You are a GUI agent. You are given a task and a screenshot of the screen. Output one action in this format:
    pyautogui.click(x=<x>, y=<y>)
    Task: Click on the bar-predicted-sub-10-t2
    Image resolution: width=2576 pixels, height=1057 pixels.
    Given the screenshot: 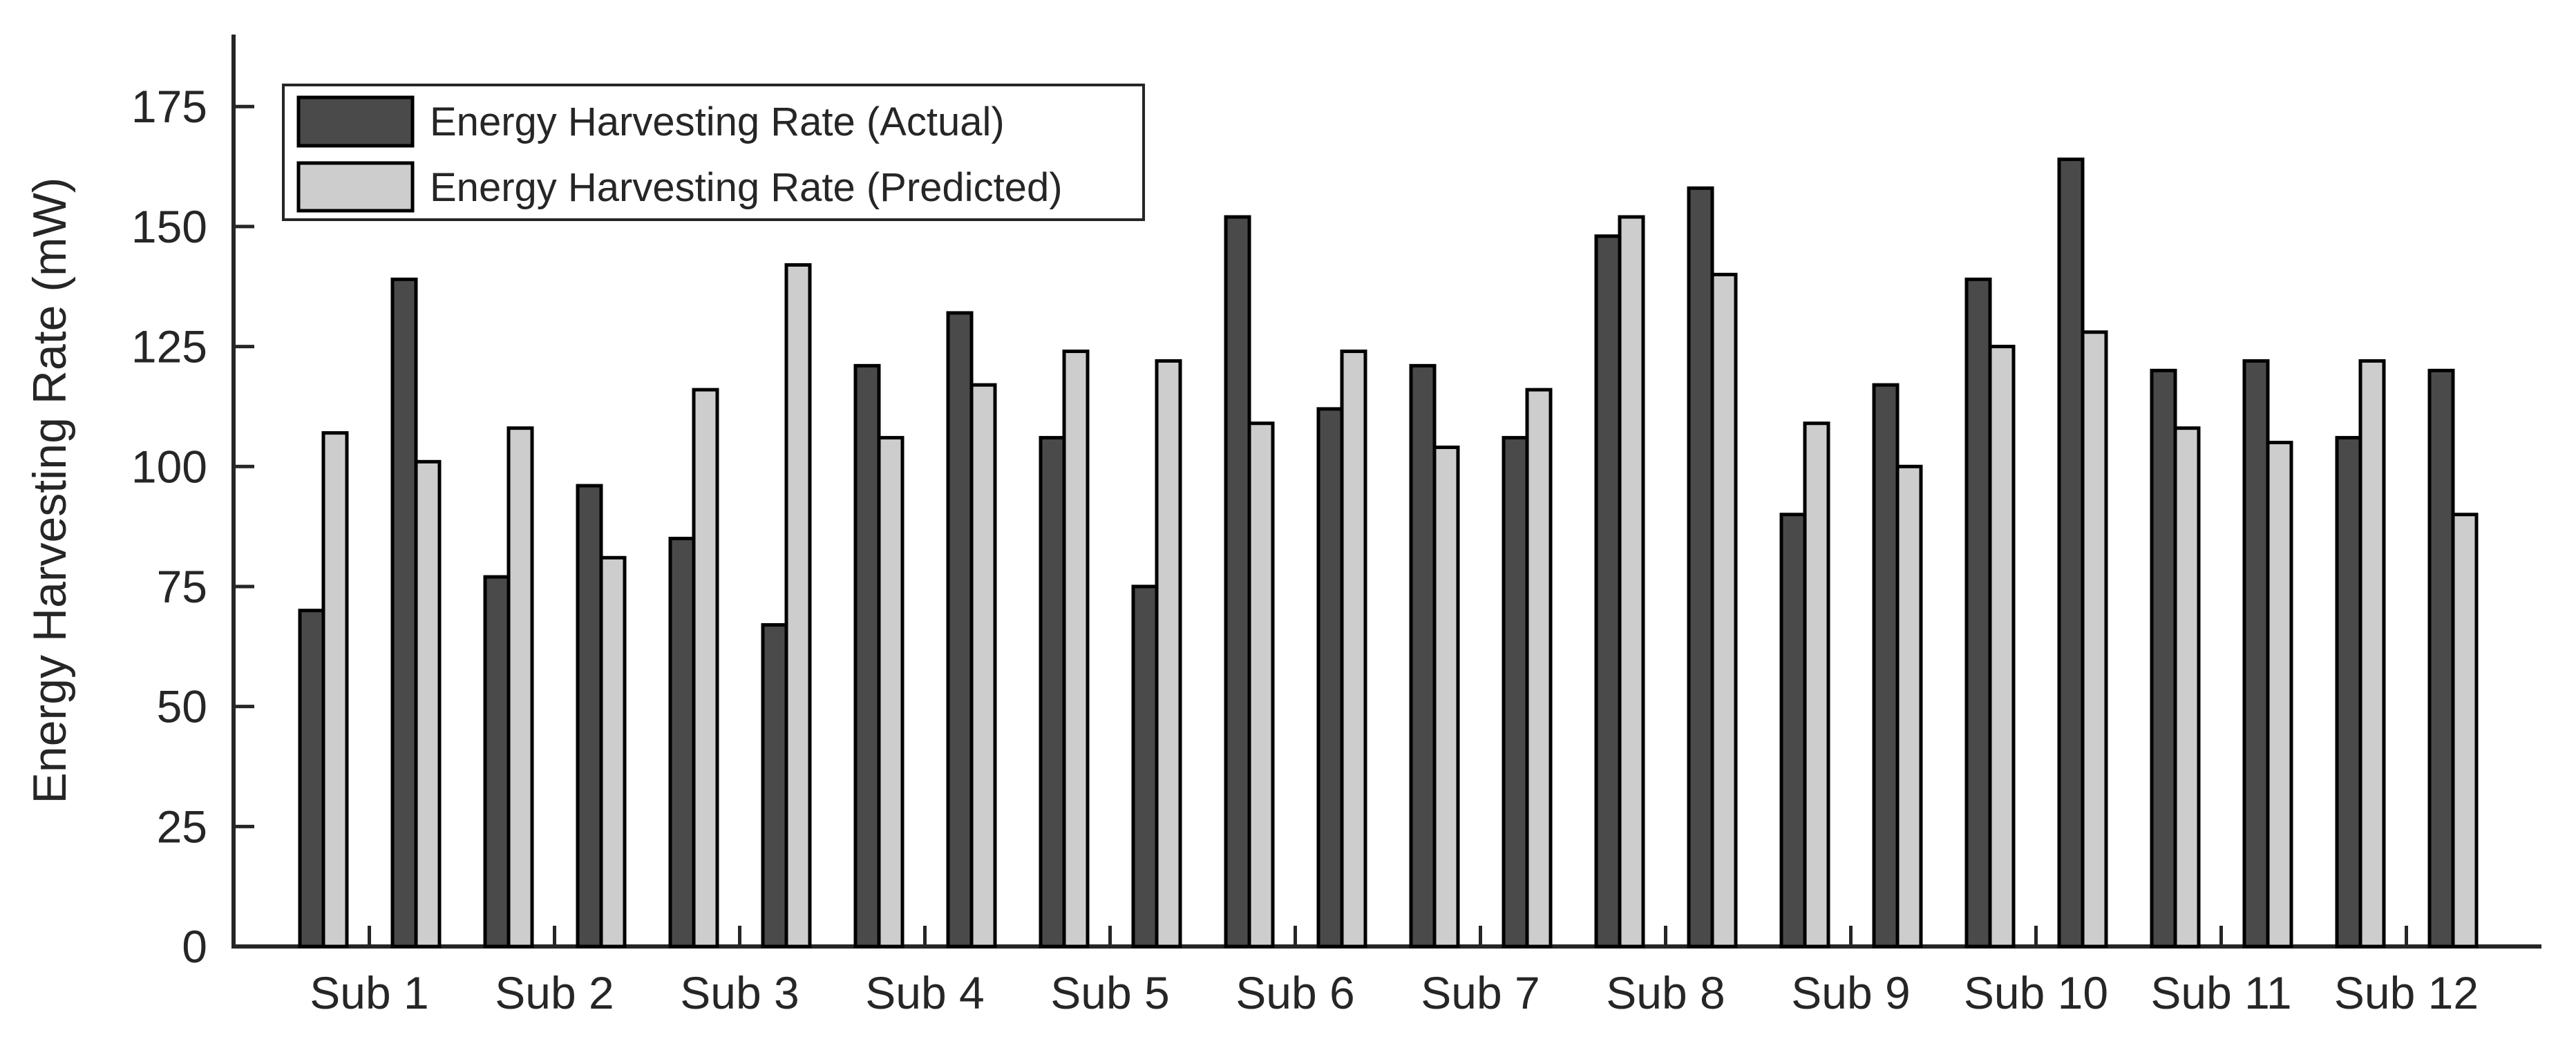 What is the action you would take?
    pyautogui.click(x=2094, y=639)
    